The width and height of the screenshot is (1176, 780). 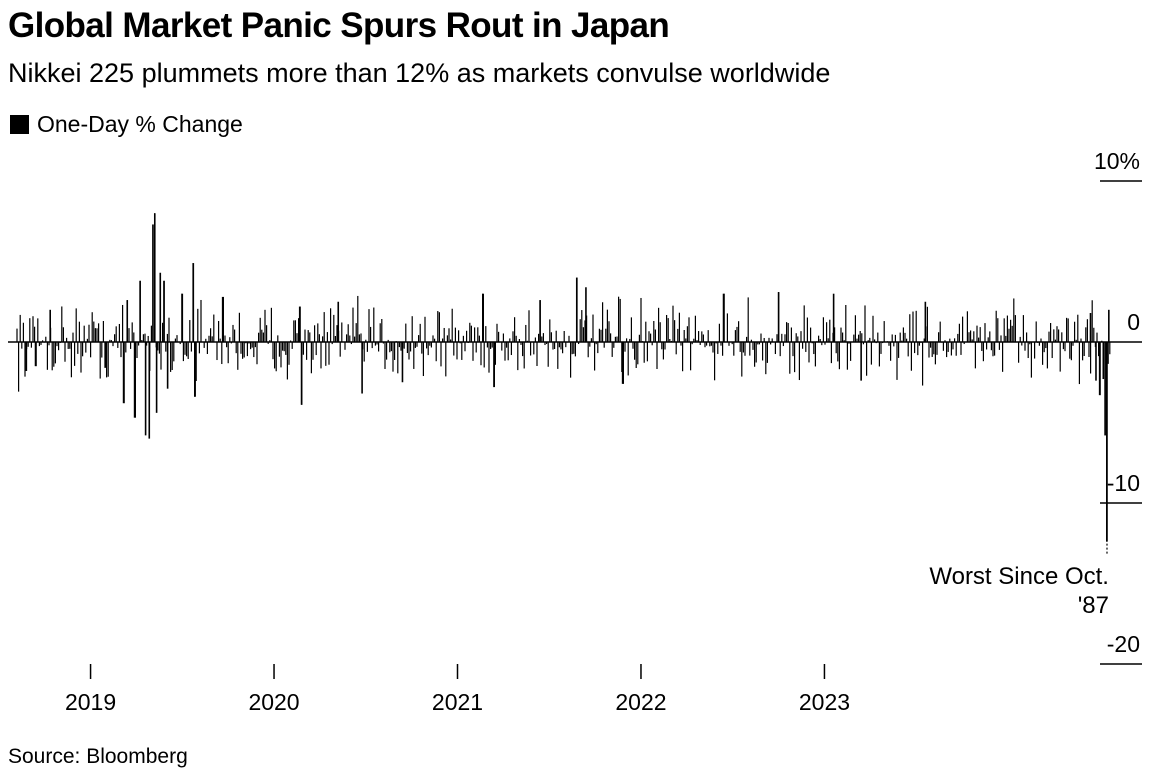 I want to click on legend: One-Day % Change, so click(x=126, y=124).